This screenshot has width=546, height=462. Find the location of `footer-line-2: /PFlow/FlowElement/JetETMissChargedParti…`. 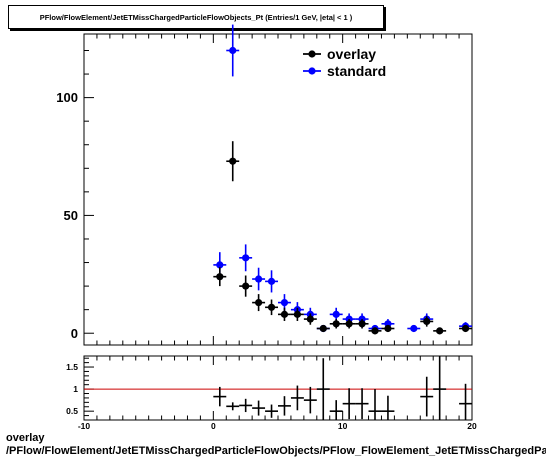

footer-line-2: /PFlow/FlowElement/JetETMissChargedParti… is located at coordinates (276, 451).